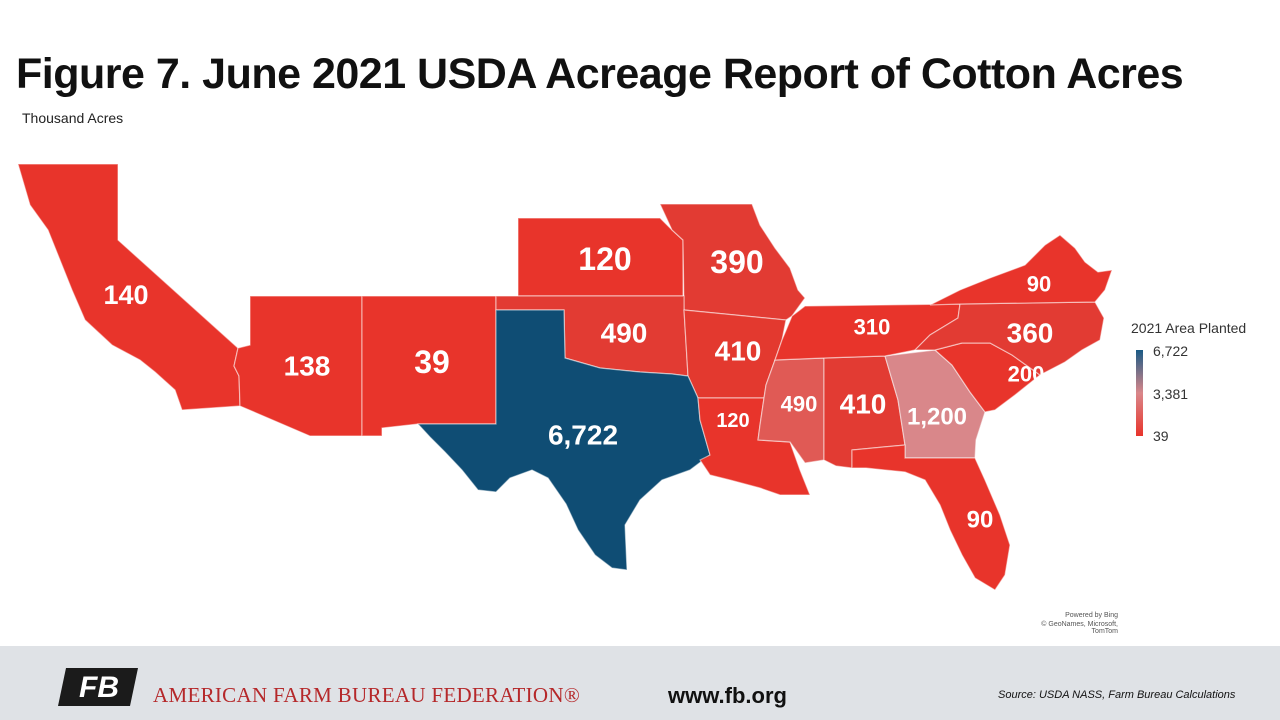 The width and height of the screenshot is (1280, 720). What do you see at coordinates (604, 259) in the screenshot?
I see `label-kansas: 120` at bounding box center [604, 259].